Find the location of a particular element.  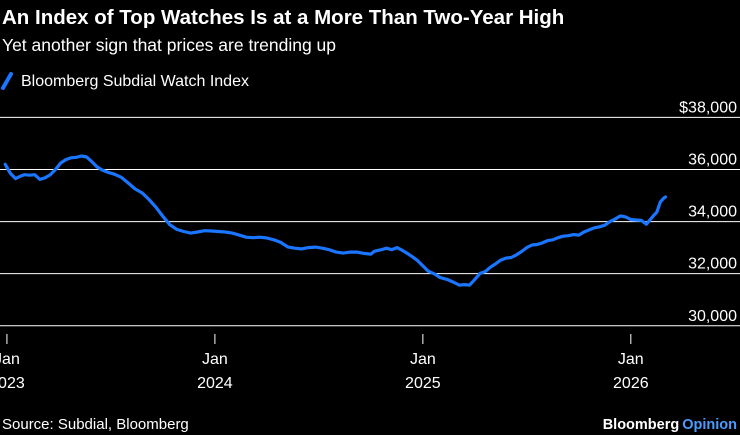

y-axis-labels: $38,000 36,000 34,000 32,000 30,000 is located at coordinates (708, 211).